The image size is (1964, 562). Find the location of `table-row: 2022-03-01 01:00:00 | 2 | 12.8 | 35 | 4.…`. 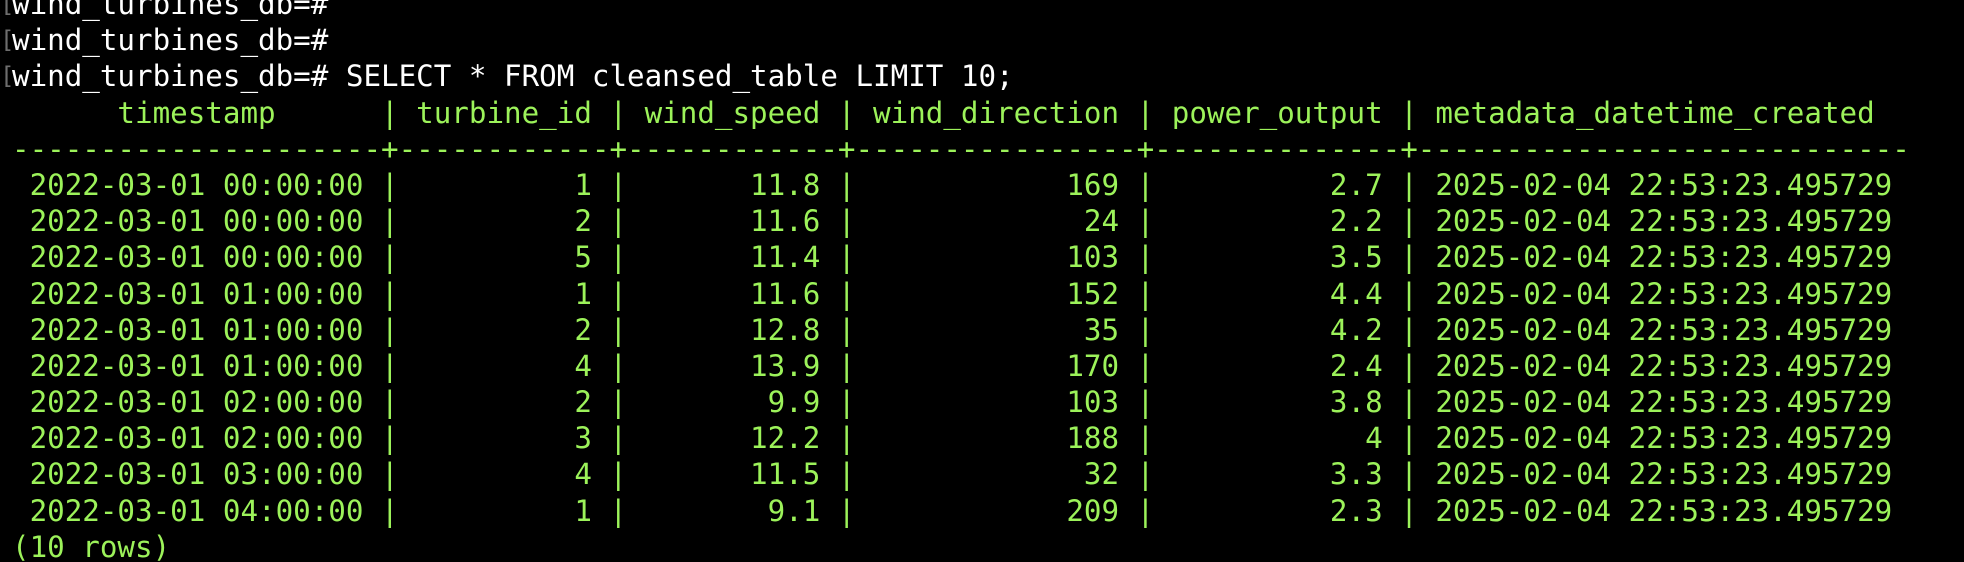

table-row: 2022-03-01 01:00:00 | 2 | 12.8 | 35 | 4.… is located at coordinates (952, 329).